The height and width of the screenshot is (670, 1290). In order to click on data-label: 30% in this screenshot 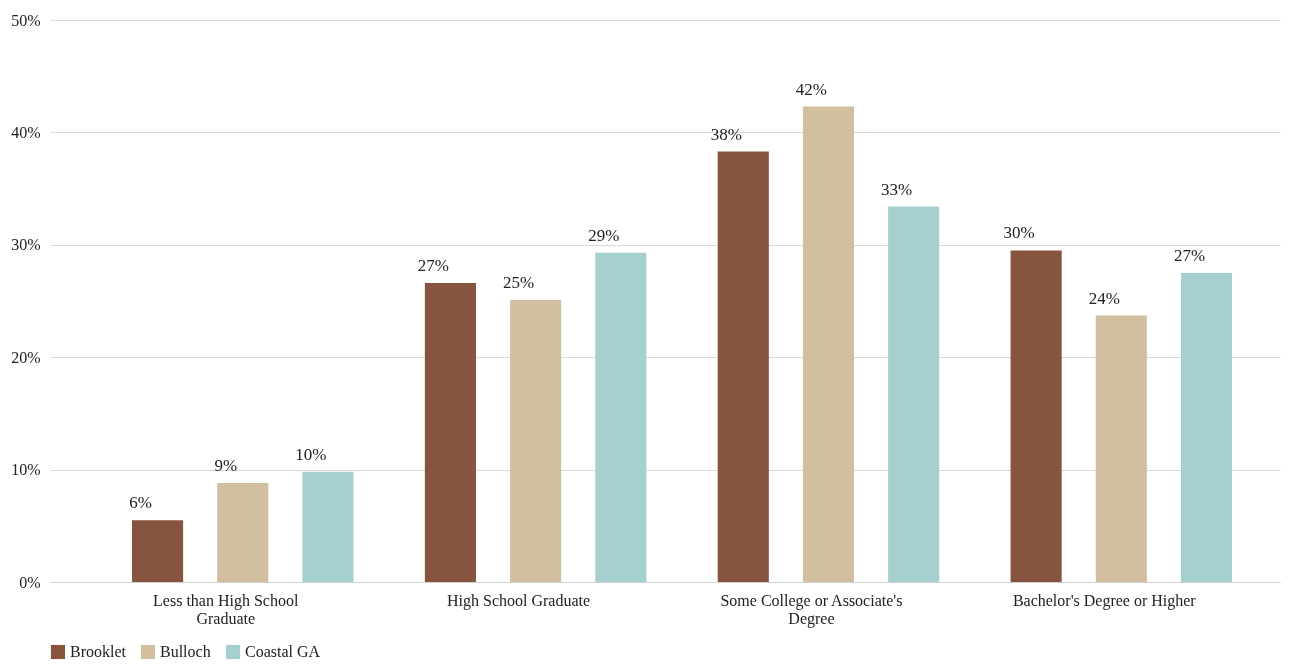, I will do `click(1019, 233)`.